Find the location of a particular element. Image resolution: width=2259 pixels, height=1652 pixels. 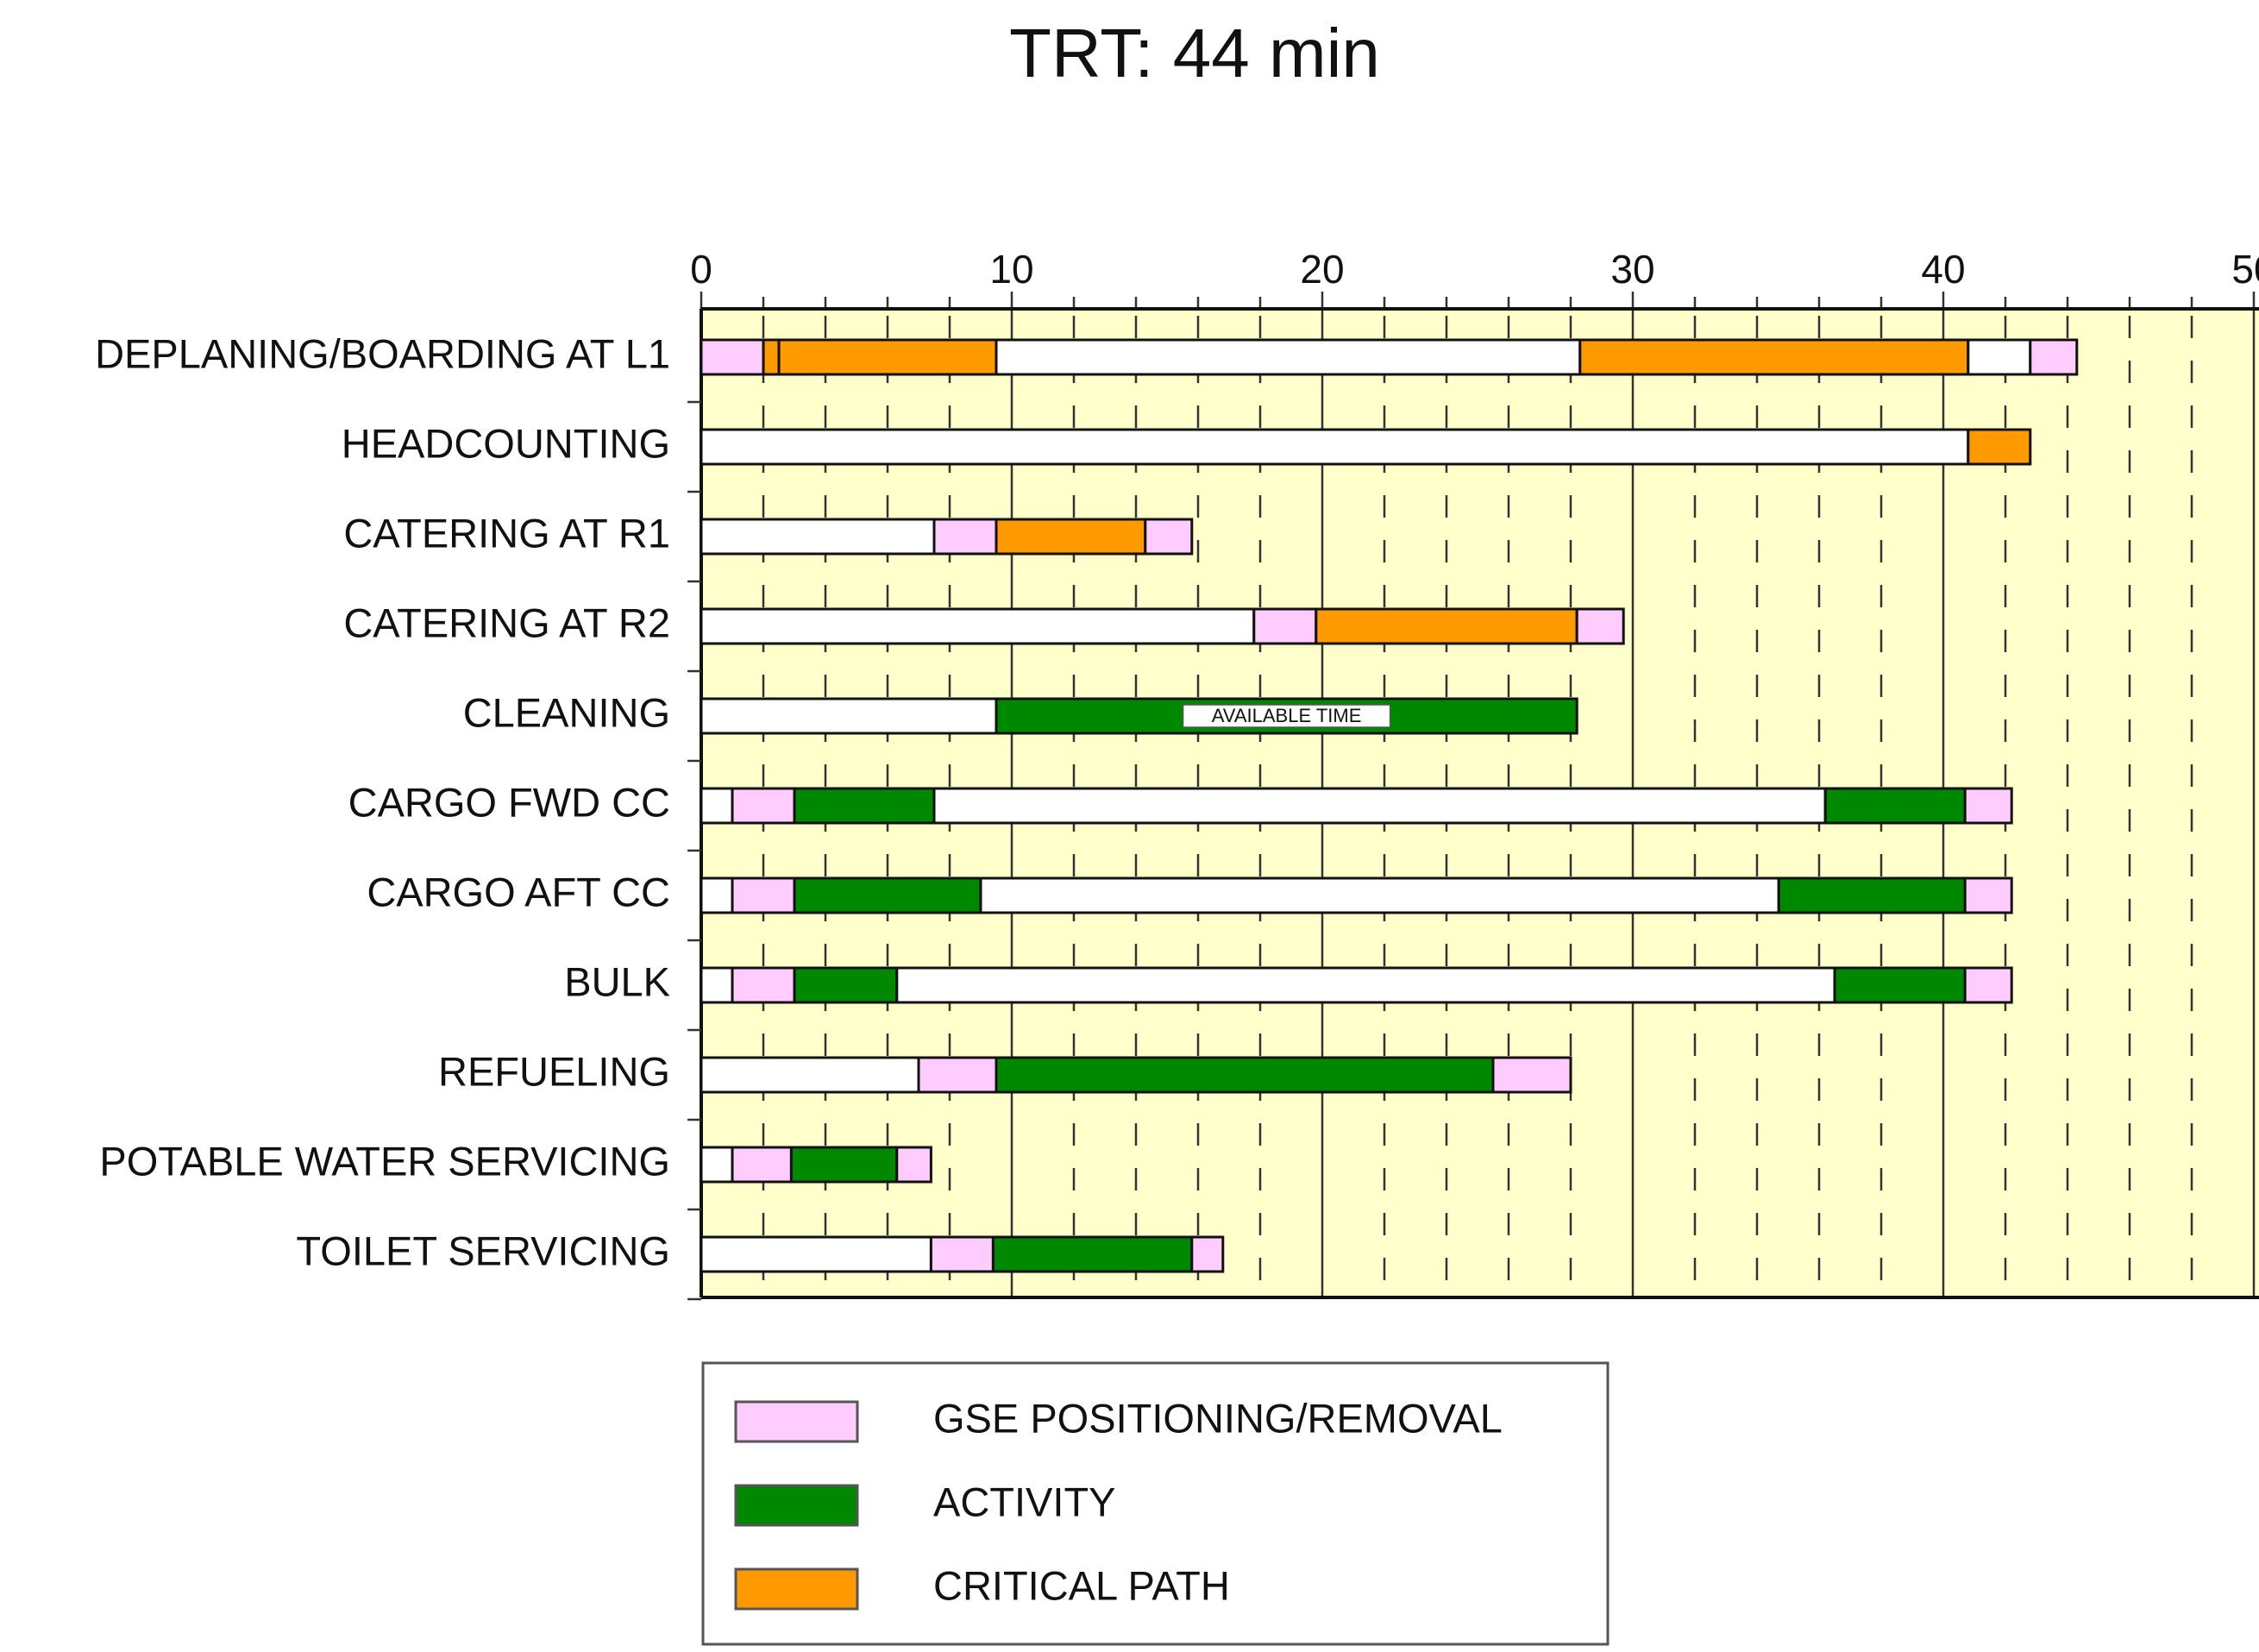

annotation: AVAILABLE TIME is located at coordinates (1287, 715).